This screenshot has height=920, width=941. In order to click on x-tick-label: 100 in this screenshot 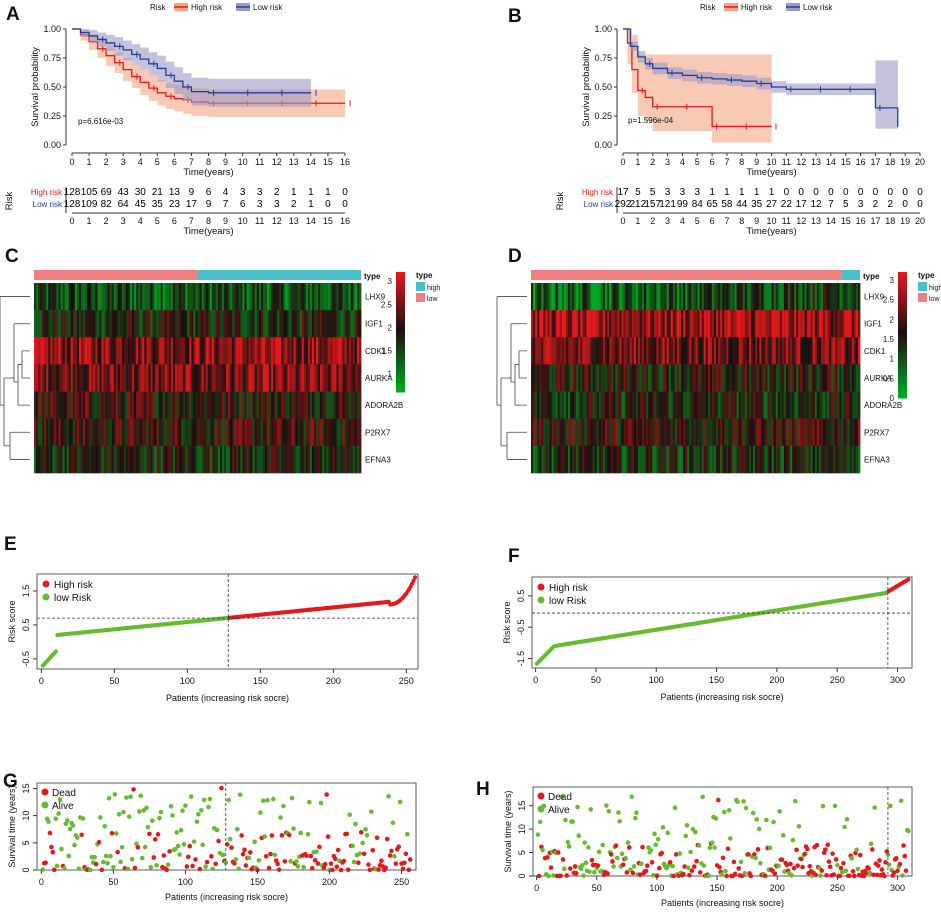, I will do `click(185, 882)`.